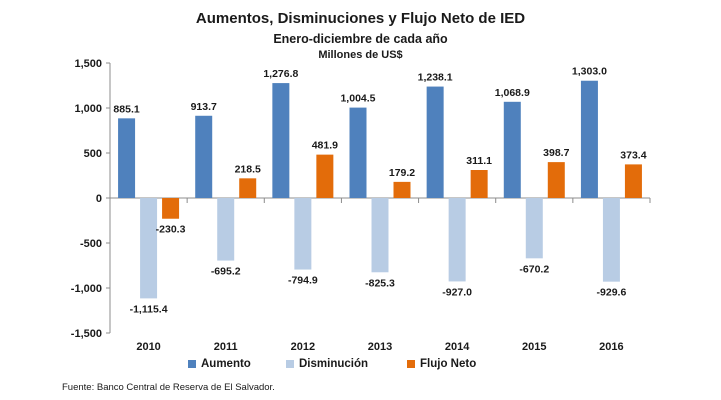 Image resolution: width=721 pixels, height=400 pixels. I want to click on legend-item-aumento: Aumento, so click(219, 364).